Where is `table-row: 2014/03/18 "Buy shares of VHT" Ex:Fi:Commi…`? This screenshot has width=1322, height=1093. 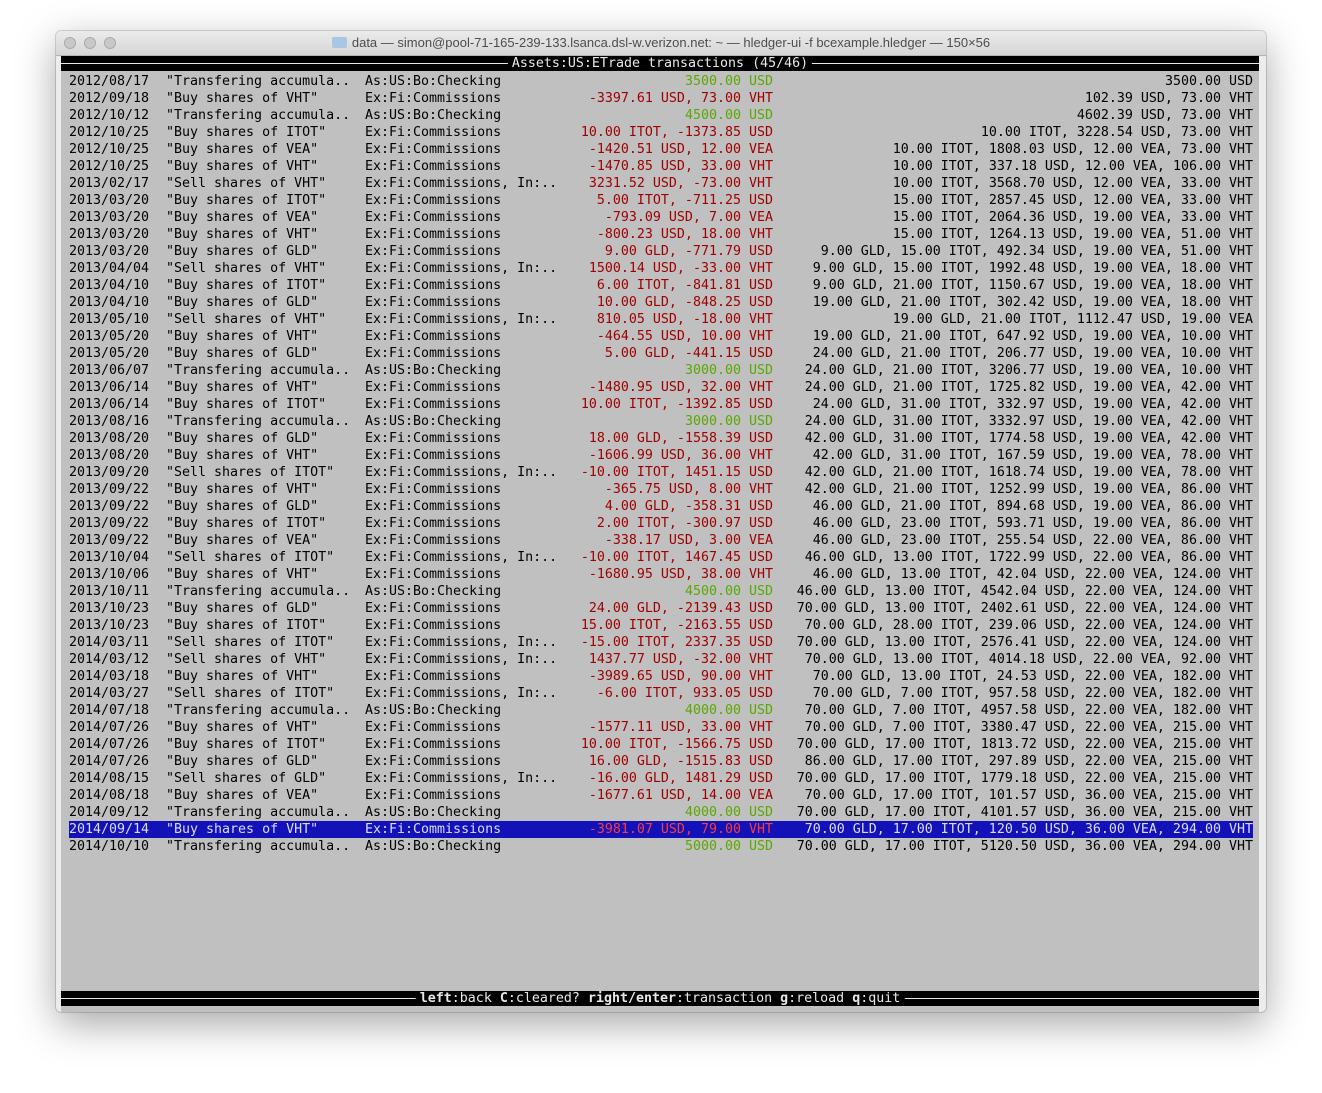
table-row: 2014/03/18 "Buy shares of VHT" Ex:Fi:Commi… is located at coordinates (661, 676).